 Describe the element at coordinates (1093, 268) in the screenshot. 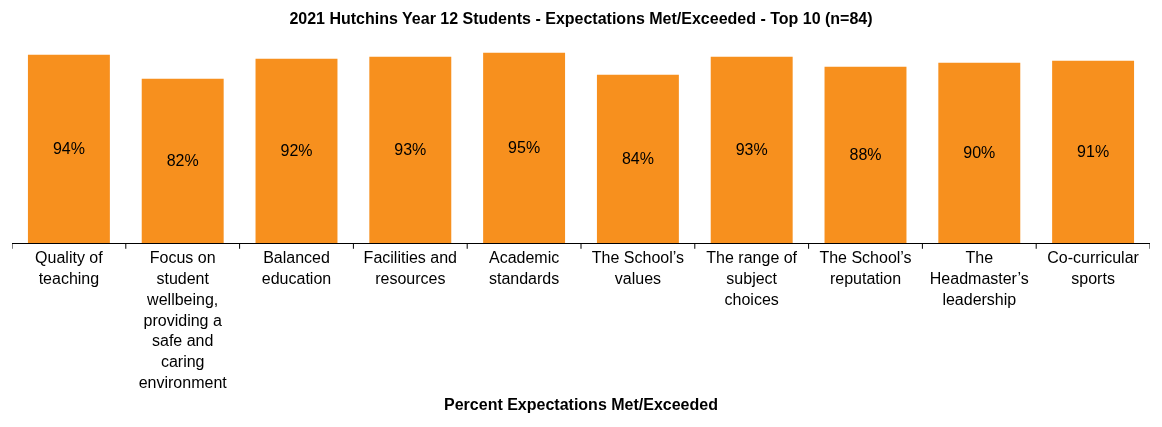

I see `x-tick-label: Co-curricular sports` at that location.